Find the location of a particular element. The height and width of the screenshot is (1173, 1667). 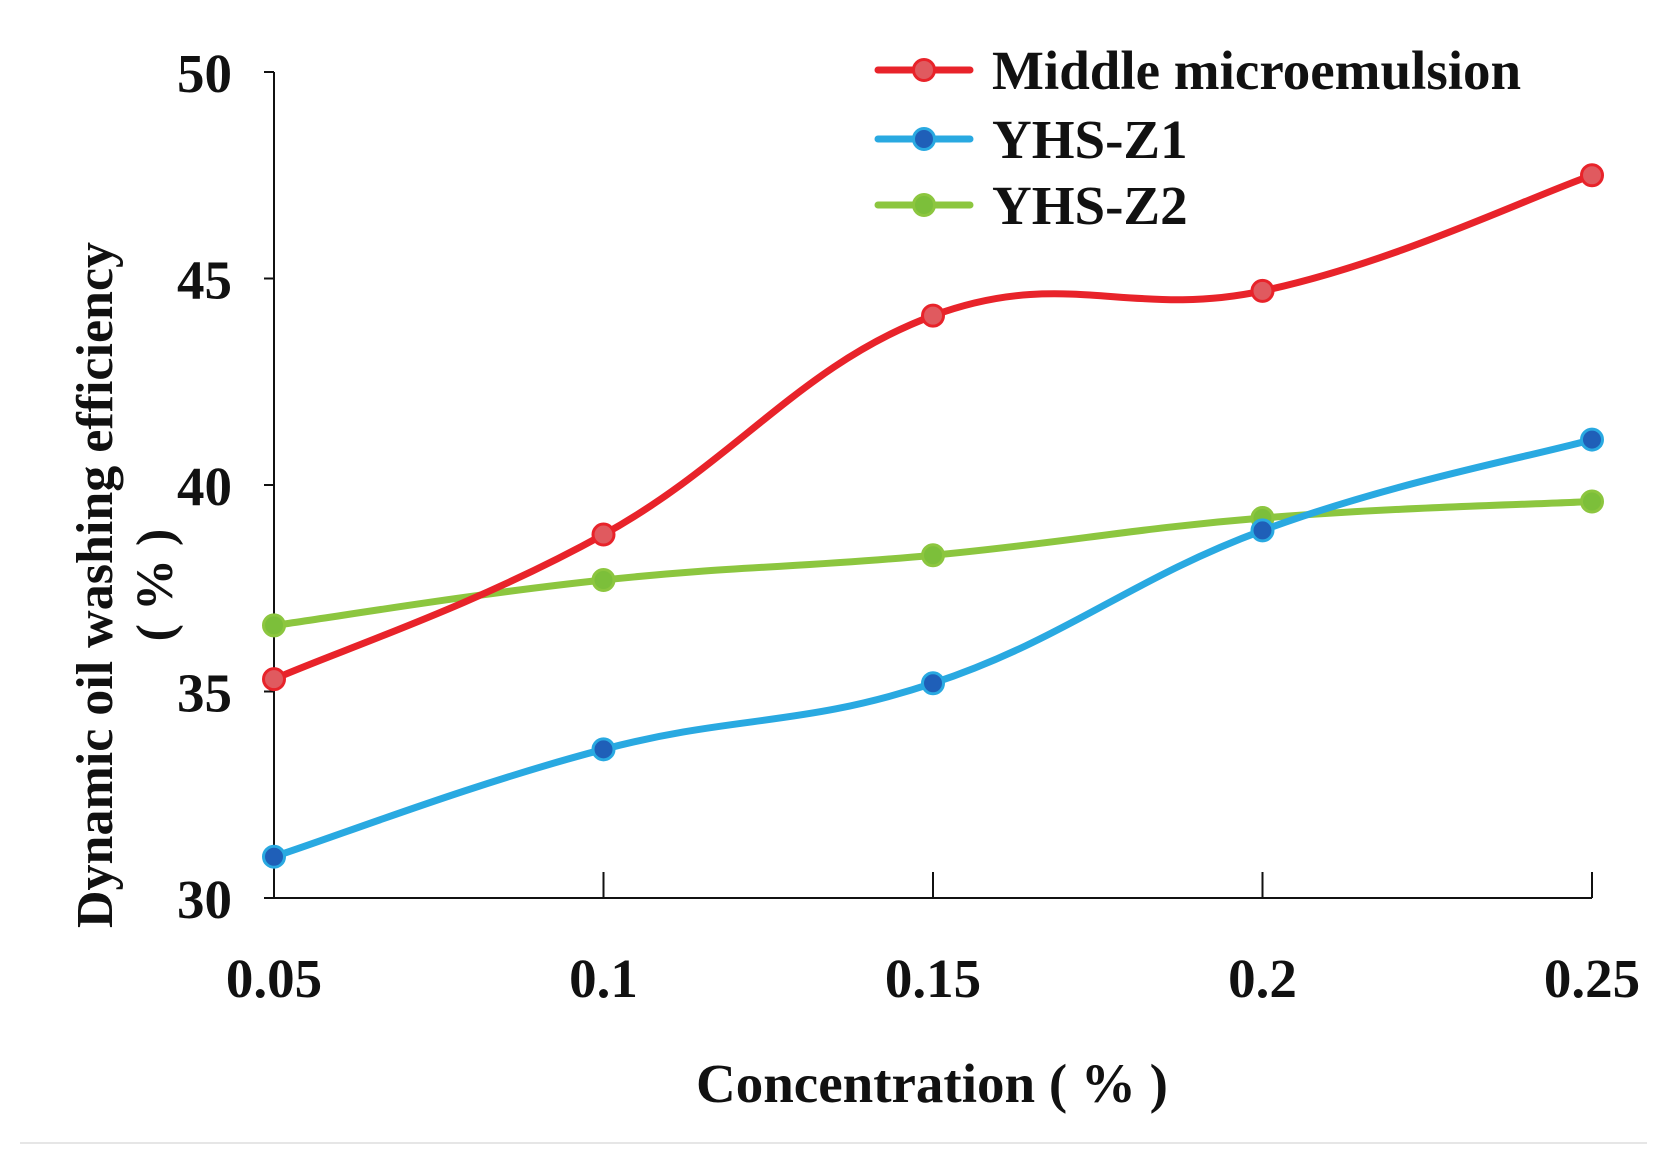

y-axis-title: Dynamic oil washing efficiency is located at coordinates (95, 585).